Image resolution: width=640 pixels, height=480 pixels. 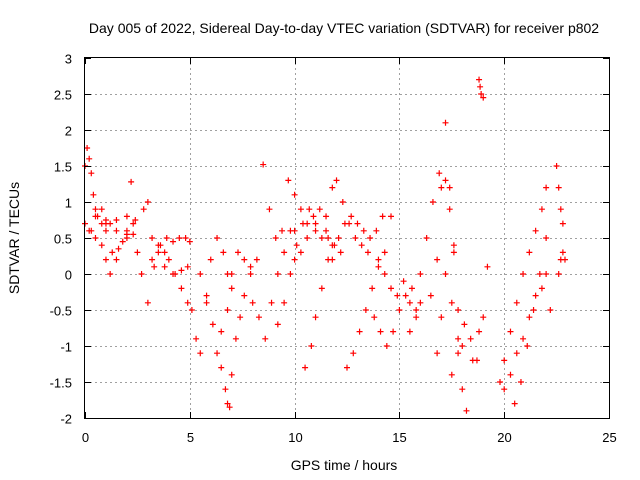 I want to click on x-tick-label: 20, so click(x=504, y=437).